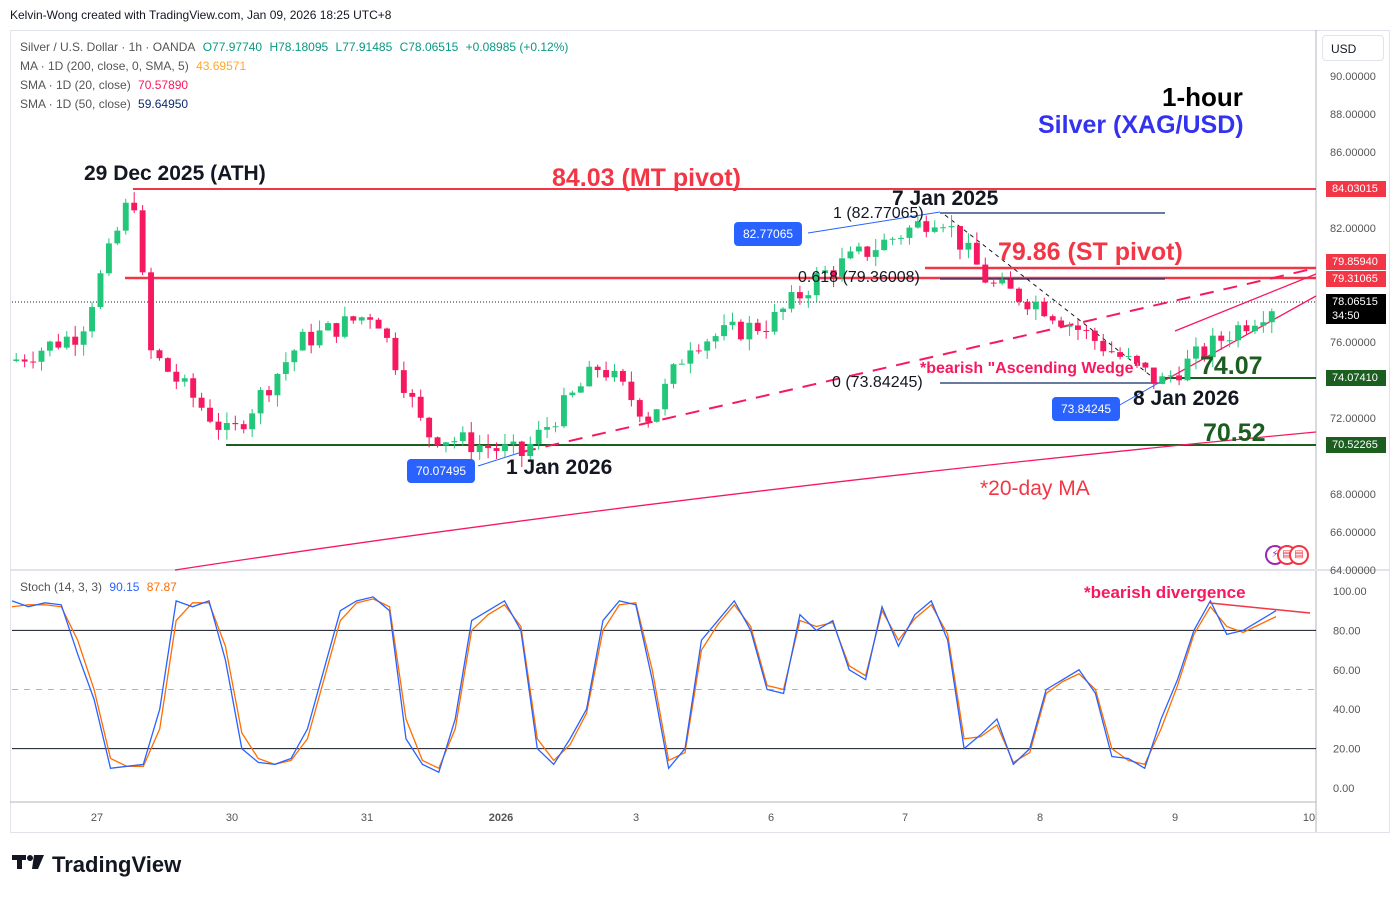 The width and height of the screenshot is (1400, 899). What do you see at coordinates (501, 818) in the screenshot?
I see `time-tick: 2026` at bounding box center [501, 818].